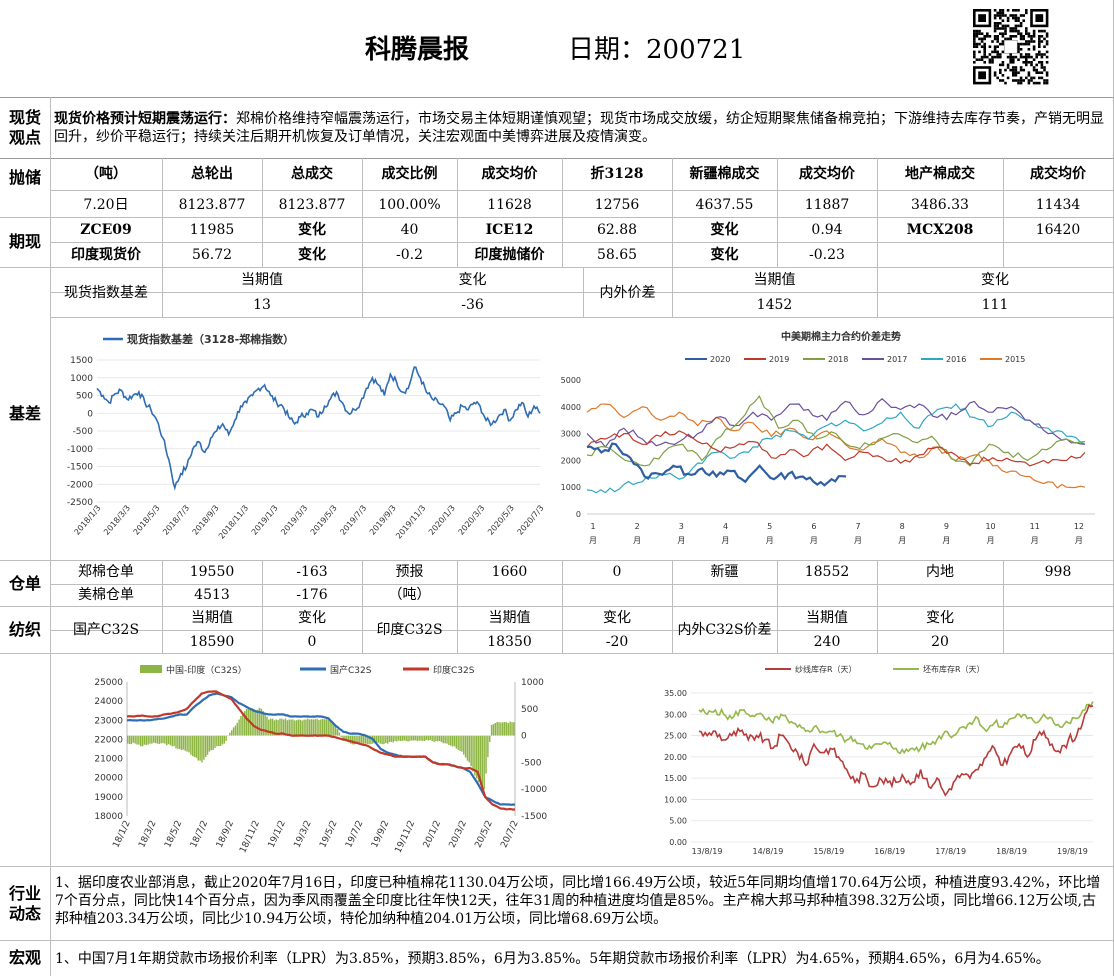  I want to click on reserve-value-cell-5: 12756, so click(617, 205).